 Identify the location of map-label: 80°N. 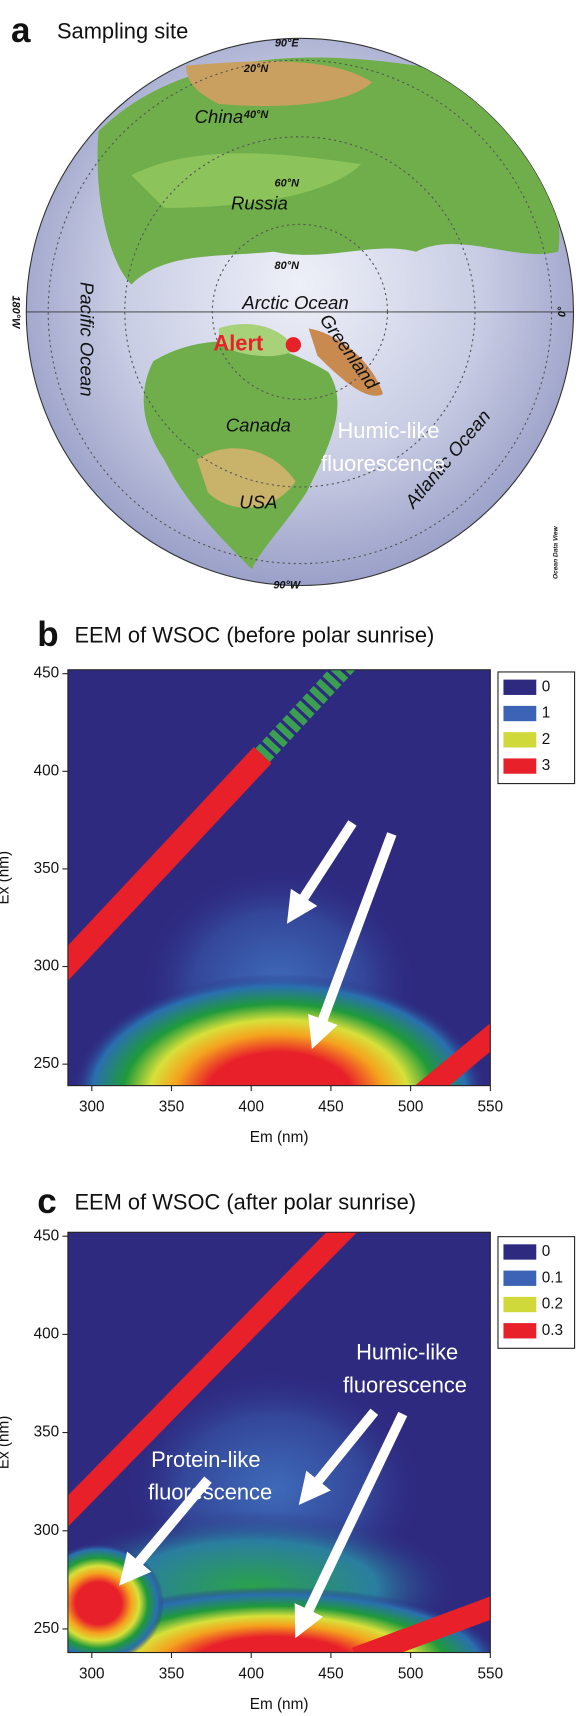
(288, 266).